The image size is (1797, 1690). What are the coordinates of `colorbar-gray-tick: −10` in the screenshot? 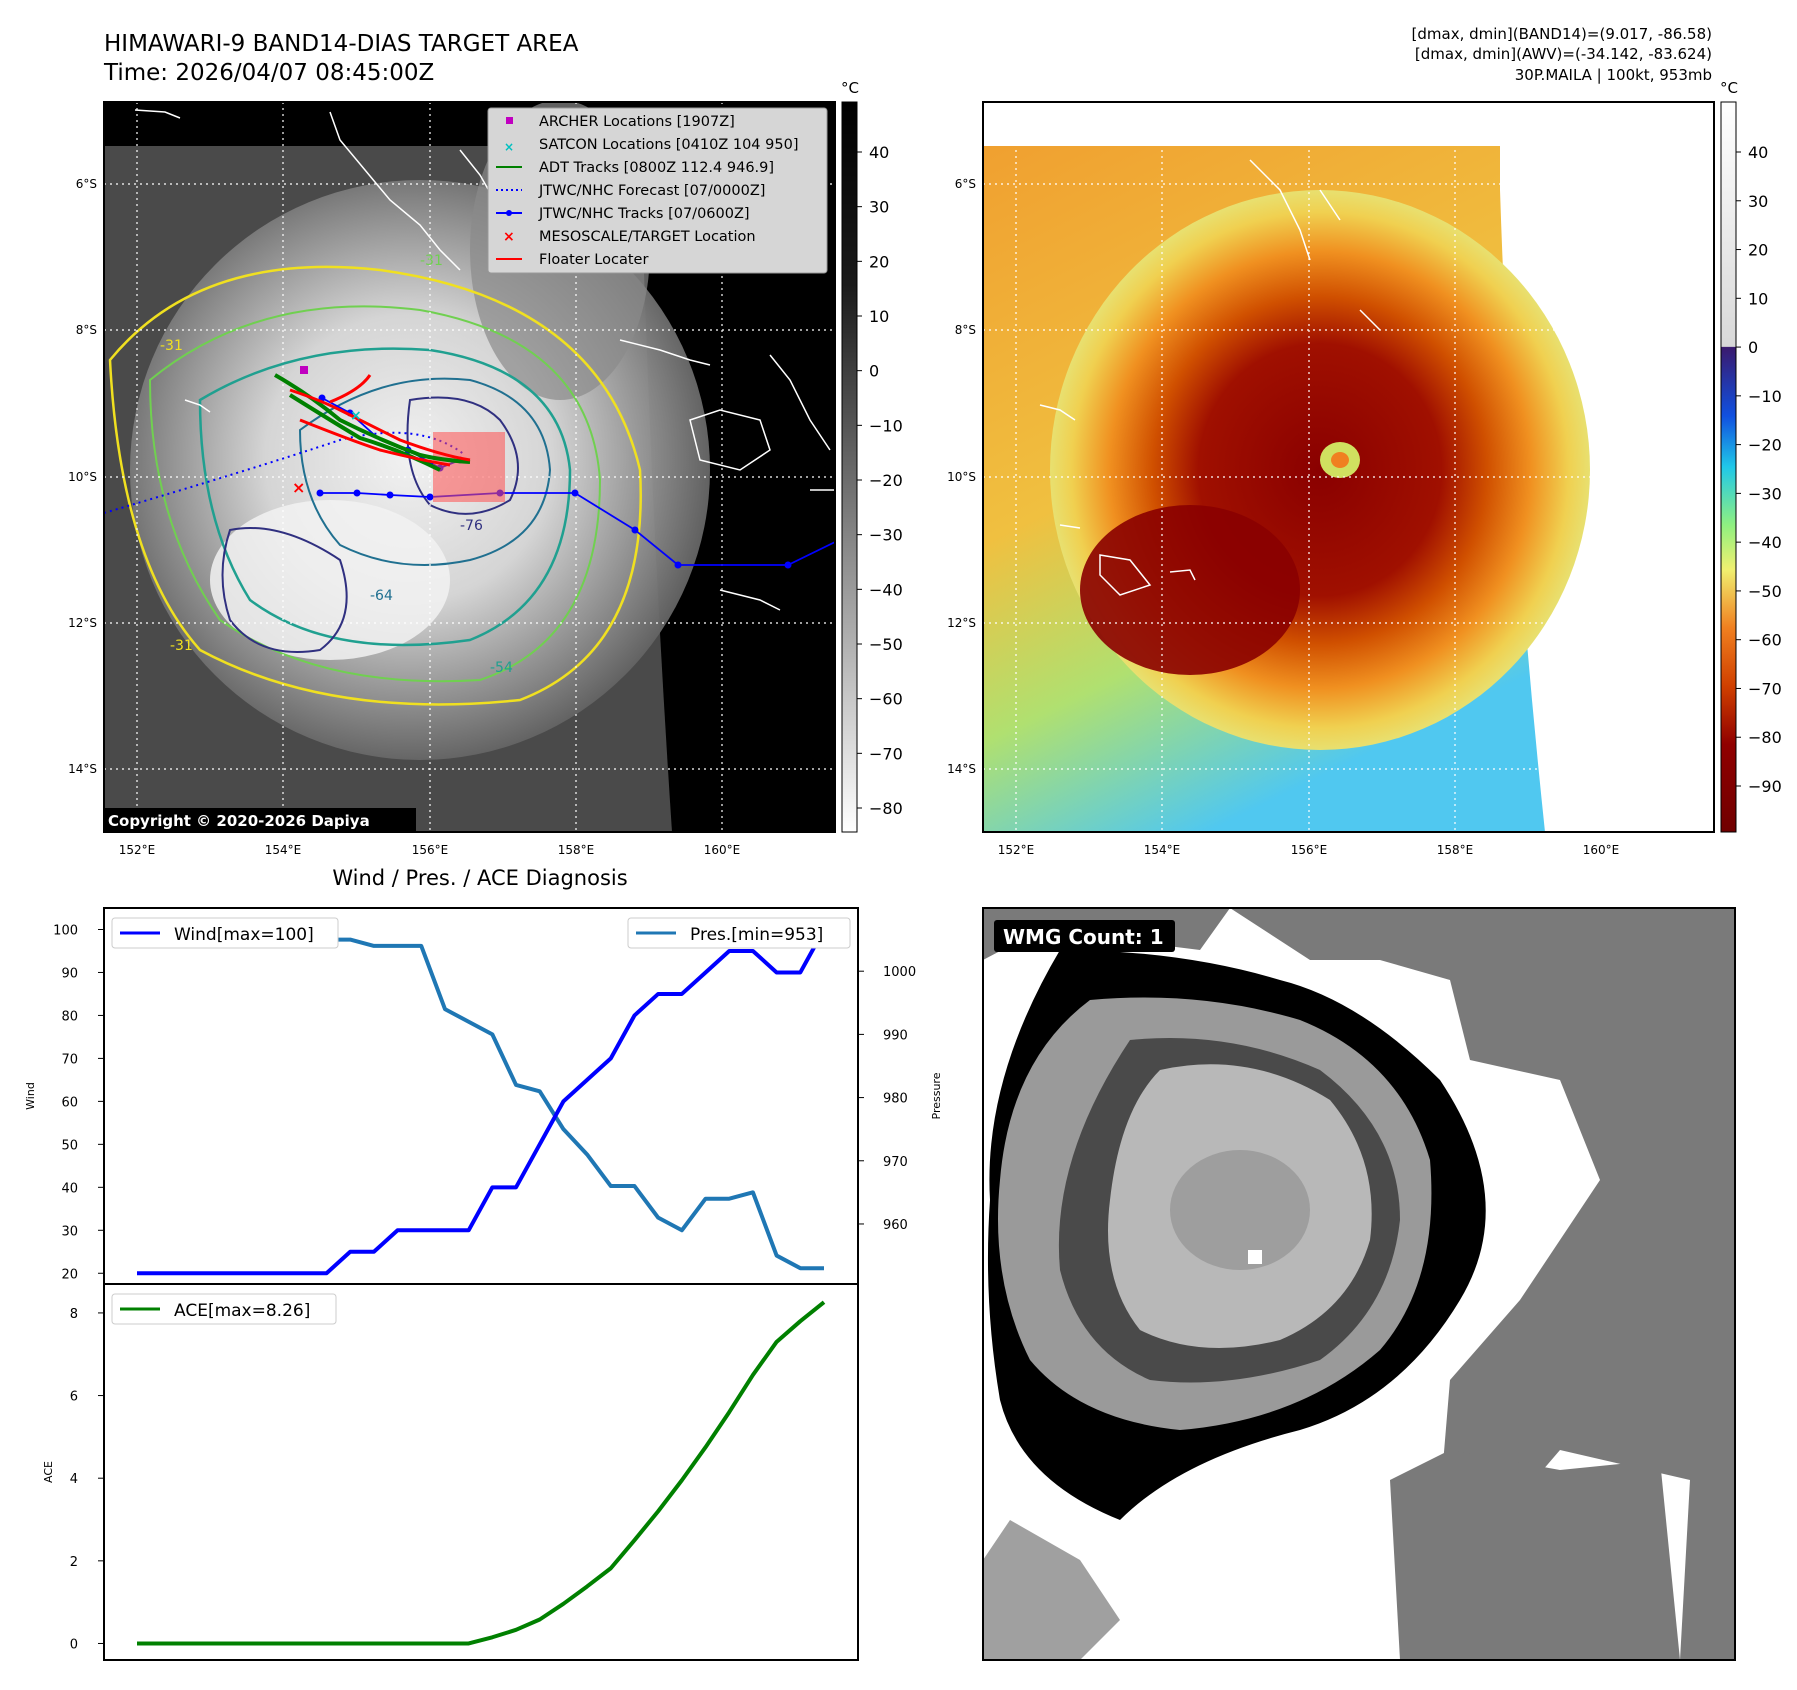 It's located at (886, 425).